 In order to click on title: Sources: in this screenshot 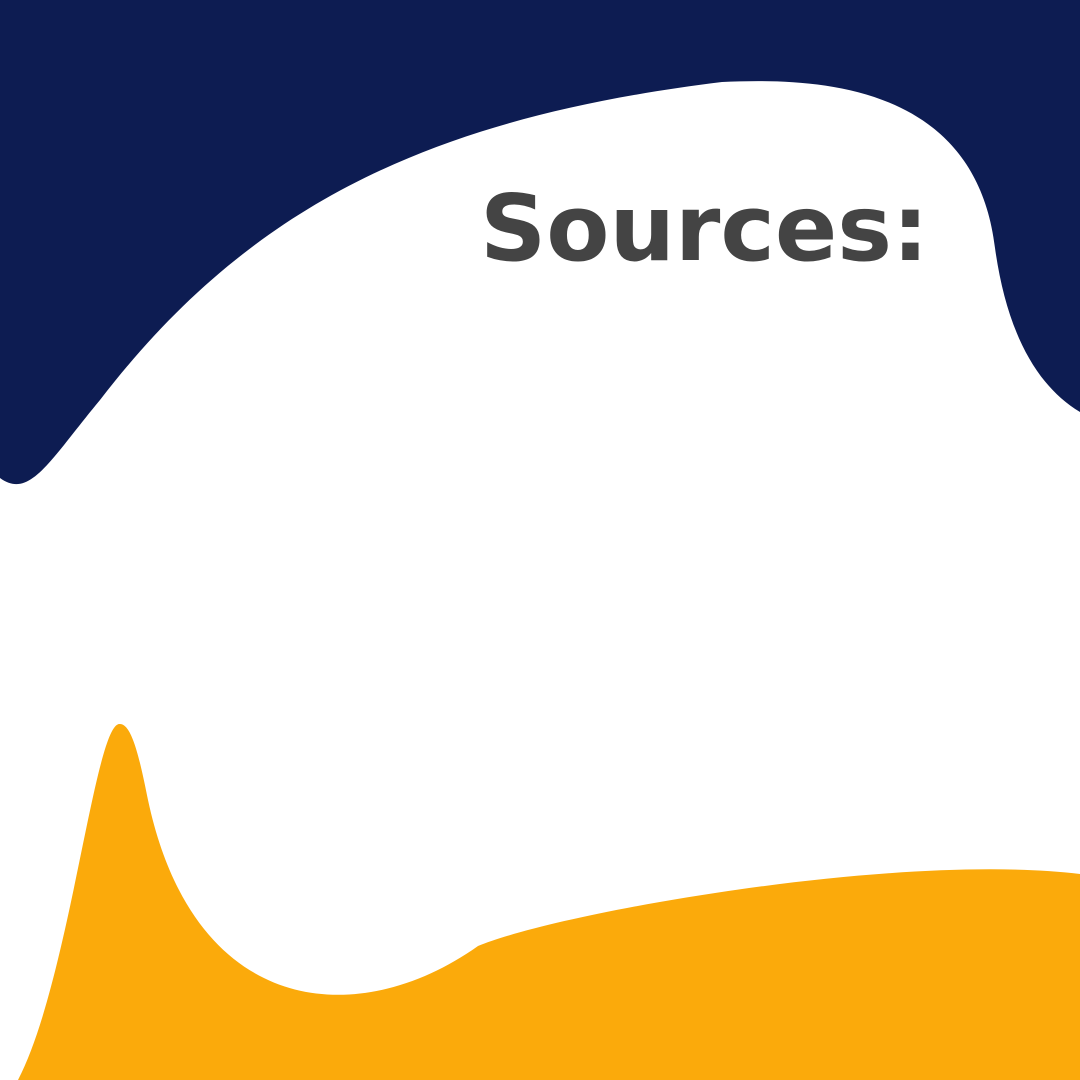, I will do `click(704, 228)`.